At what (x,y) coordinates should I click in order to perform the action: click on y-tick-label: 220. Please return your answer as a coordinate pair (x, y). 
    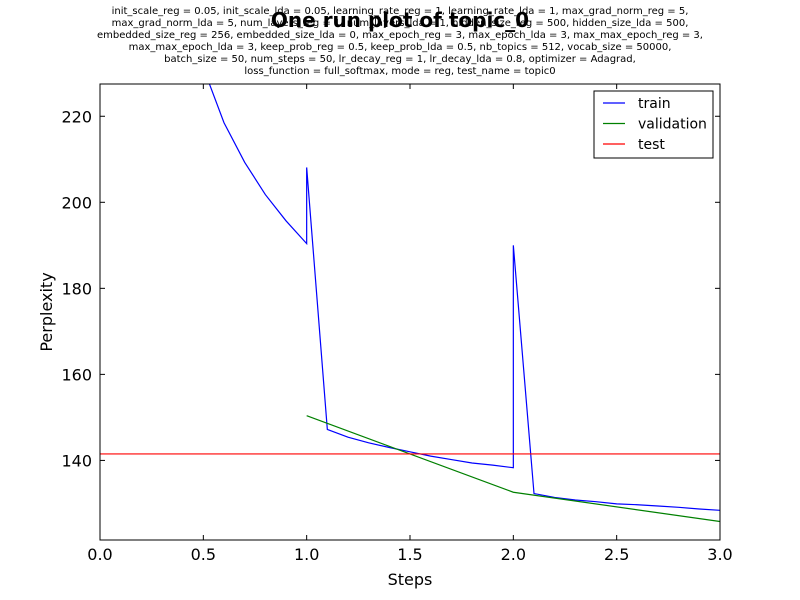
    Looking at the image, I should click on (76, 116).